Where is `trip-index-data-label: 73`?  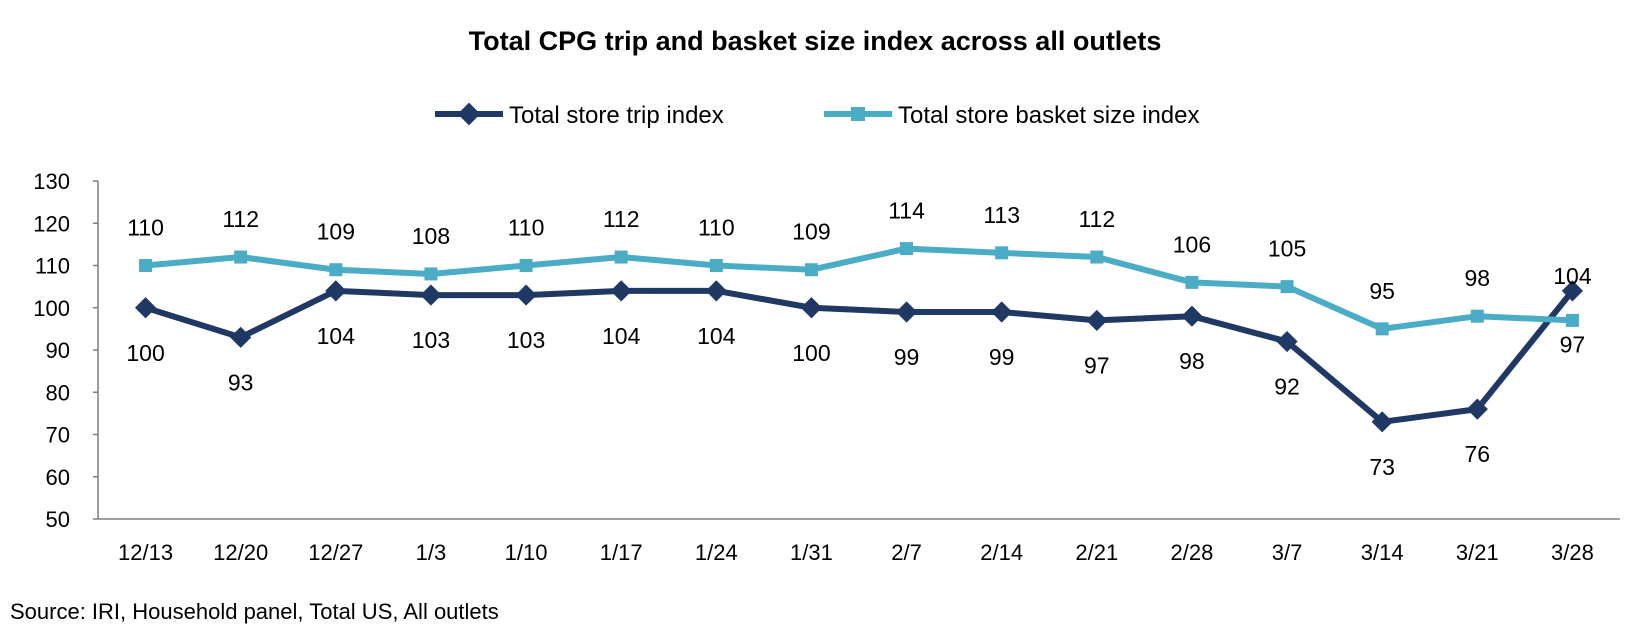 trip-index-data-label: 73 is located at coordinates (1382, 467).